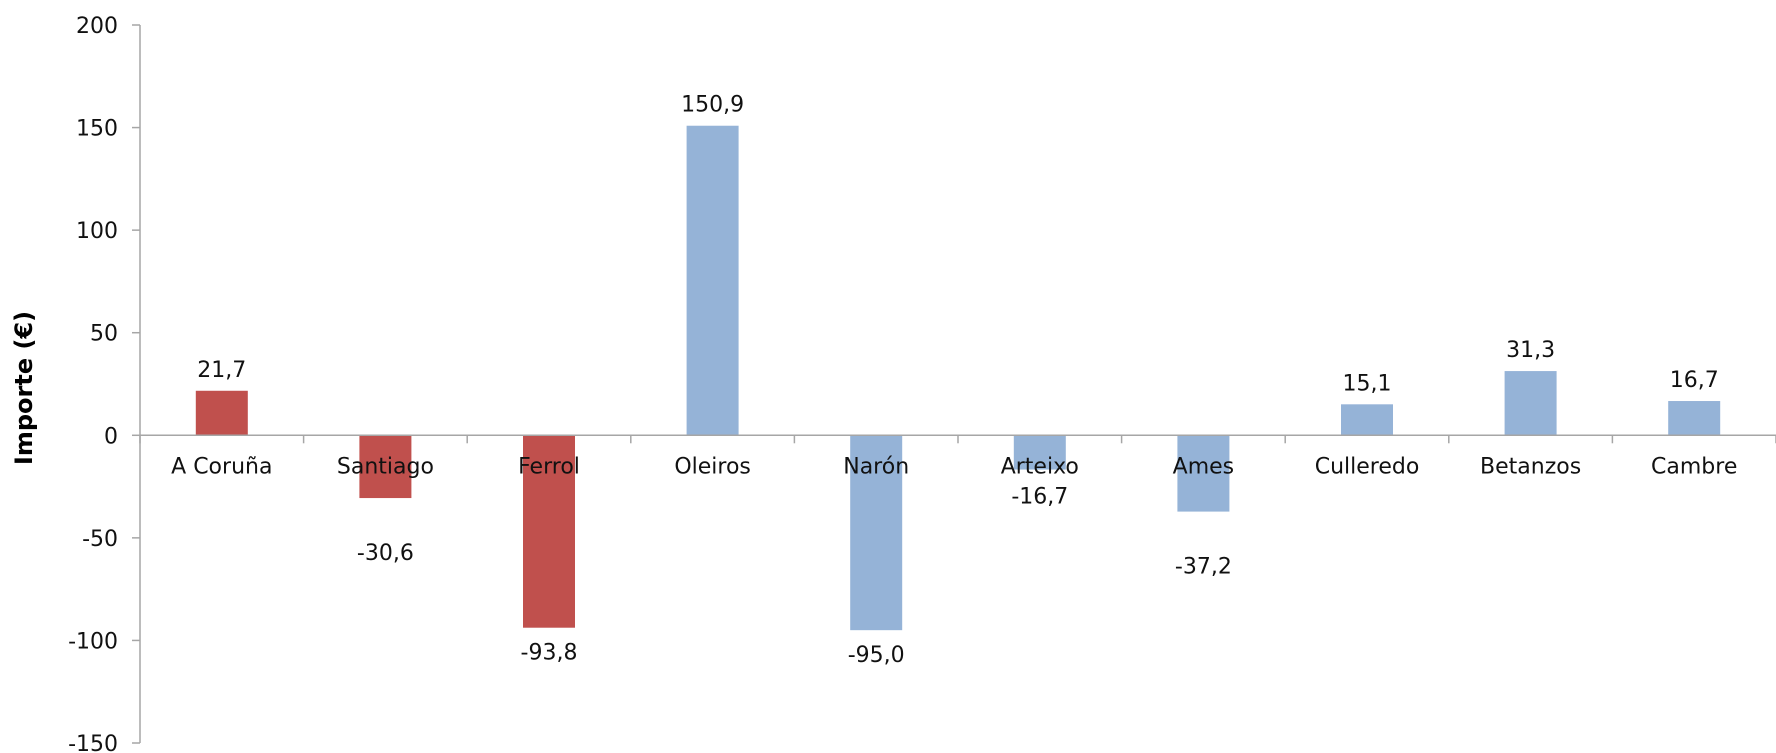  Describe the element at coordinates (97, 129) in the screenshot. I see `y-tick-label: 150` at that location.